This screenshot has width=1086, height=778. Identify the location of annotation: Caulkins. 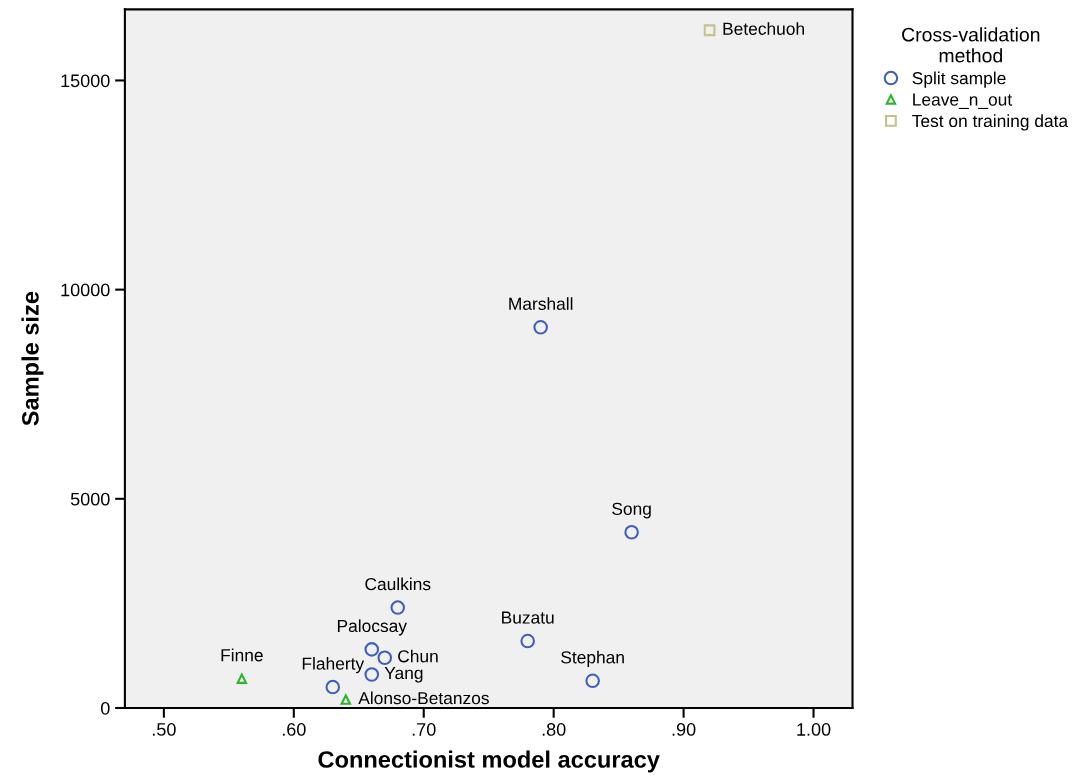
(398, 584).